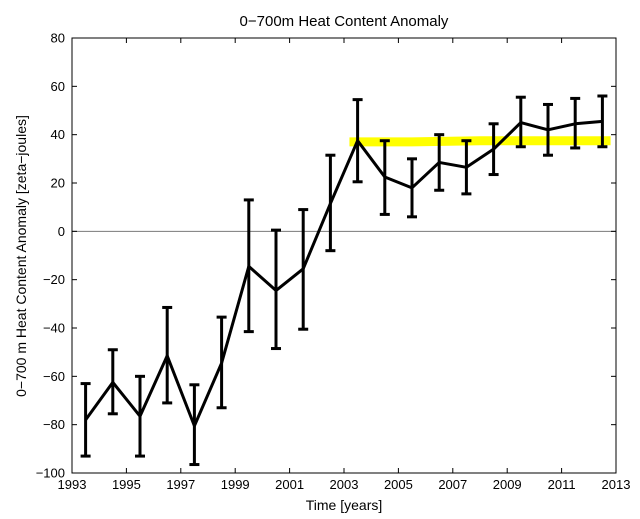 Image resolution: width=640 pixels, height=519 pixels. I want to click on x-tick-label: 2011, so click(562, 484).